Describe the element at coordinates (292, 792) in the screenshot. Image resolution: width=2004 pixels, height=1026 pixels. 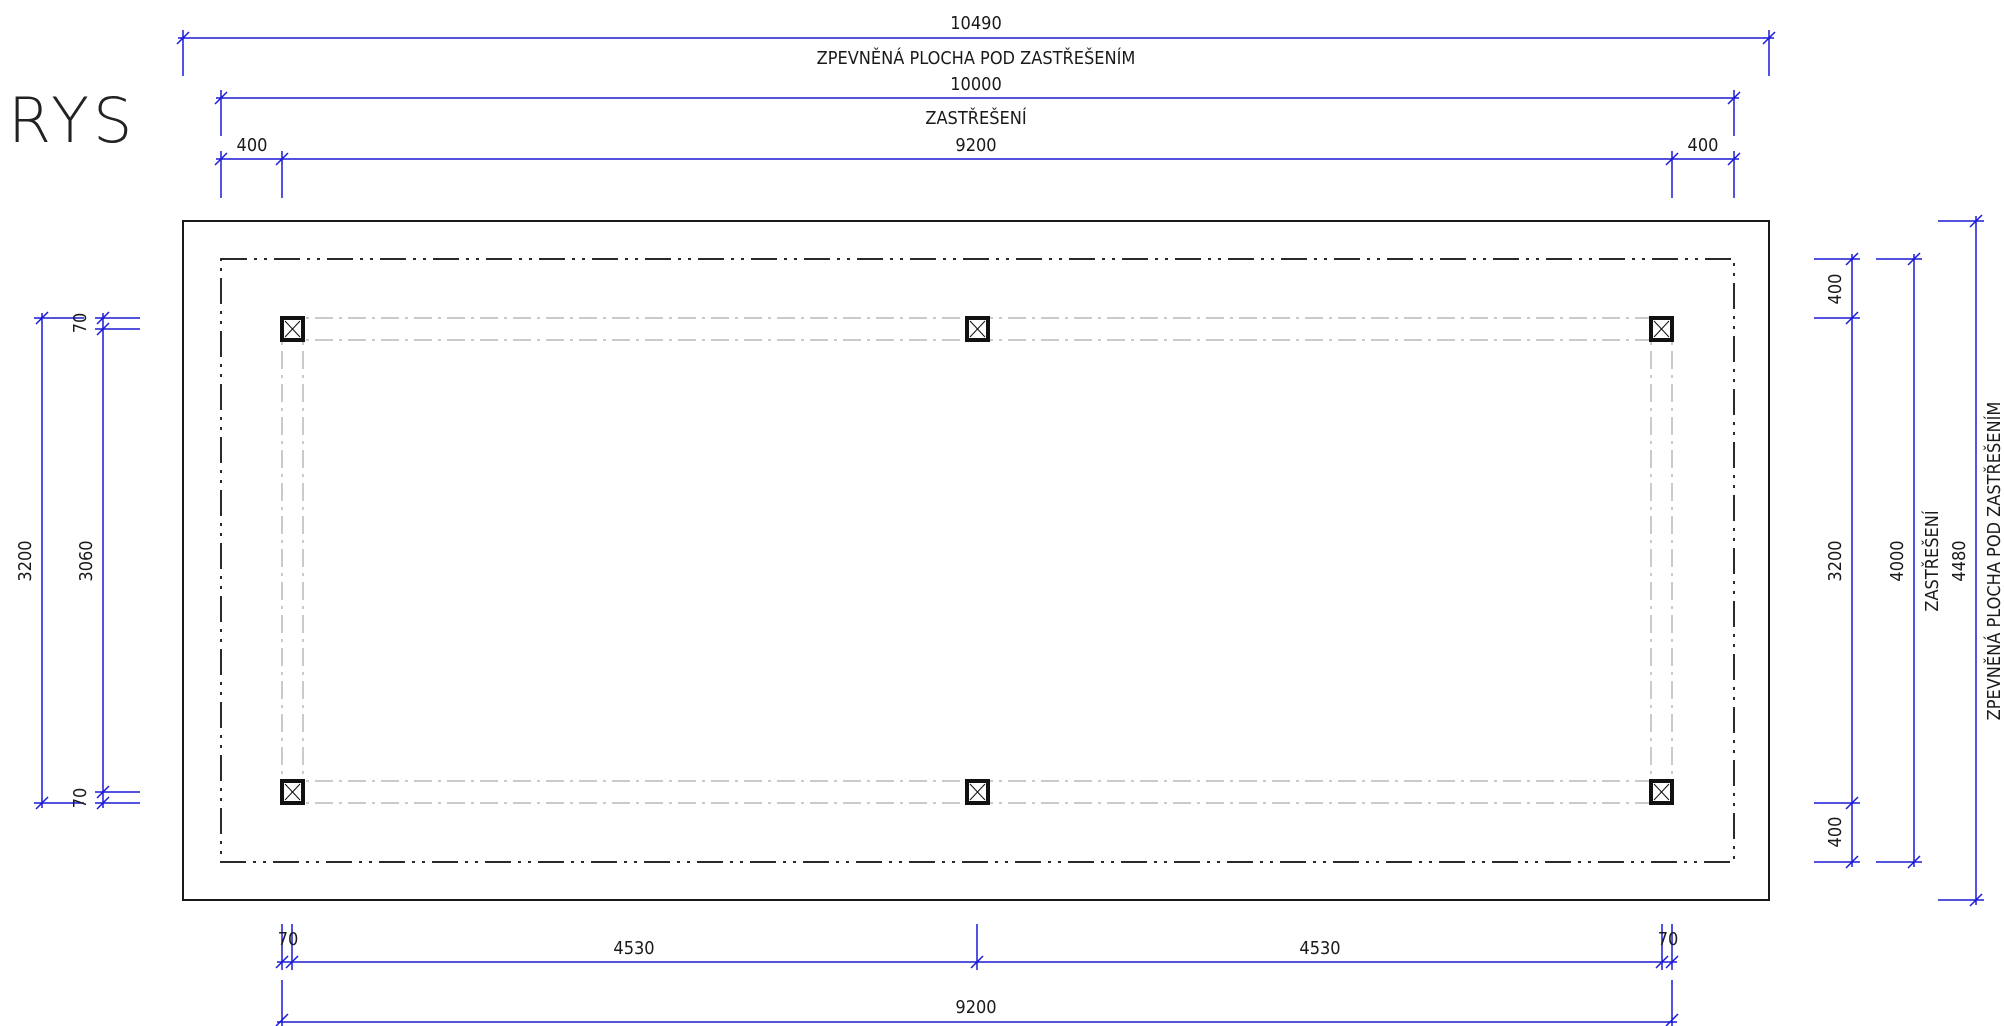
I see `column-bottom-left-icon` at that location.